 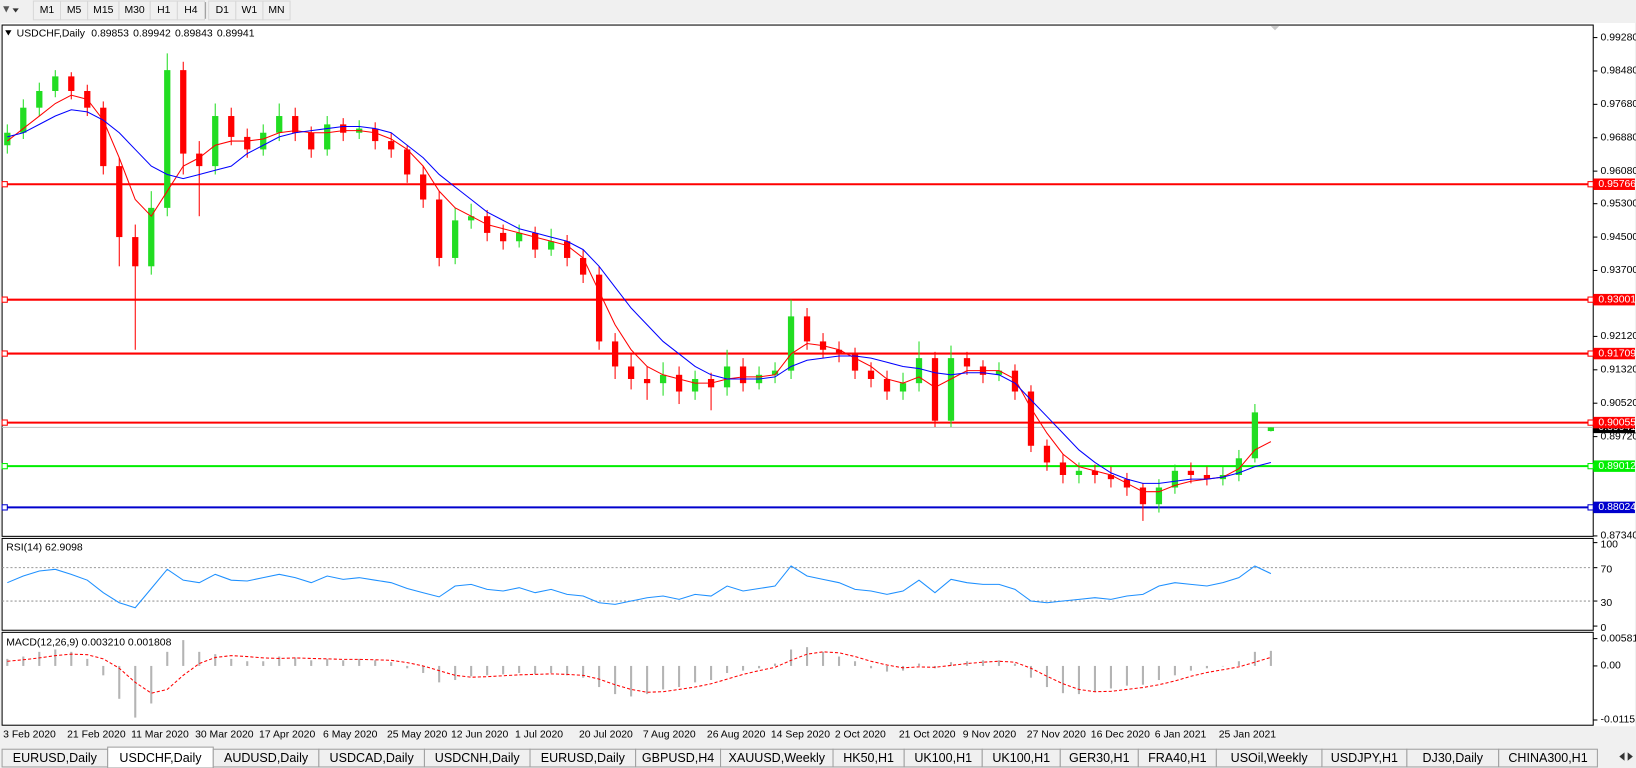 What do you see at coordinates (74, 10) in the screenshot?
I see `timeframe-label: M5` at bounding box center [74, 10].